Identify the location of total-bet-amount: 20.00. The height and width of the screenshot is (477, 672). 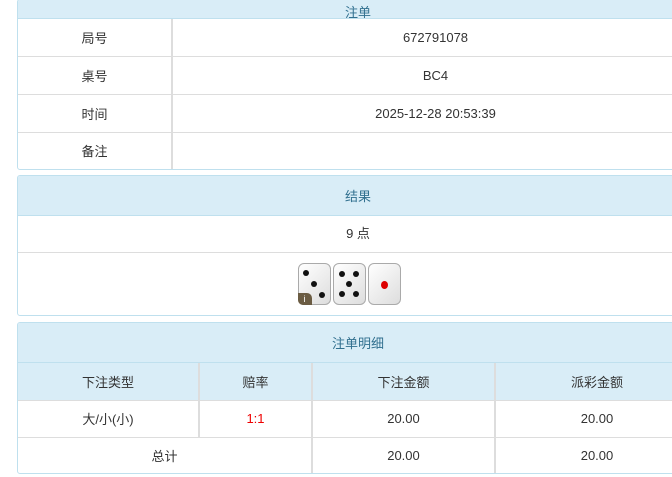
(403, 454).